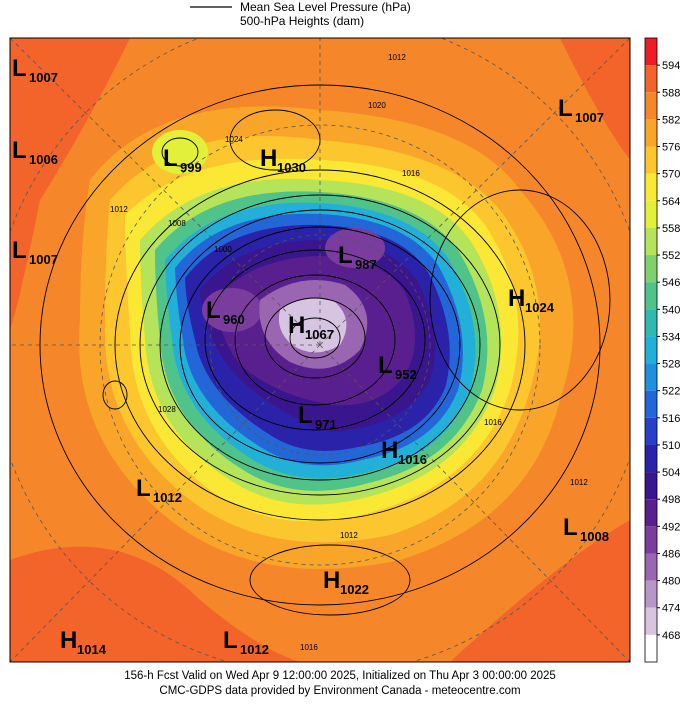 The width and height of the screenshot is (680, 705). I want to click on colorbar-tick-label: 474, so click(671, 609).